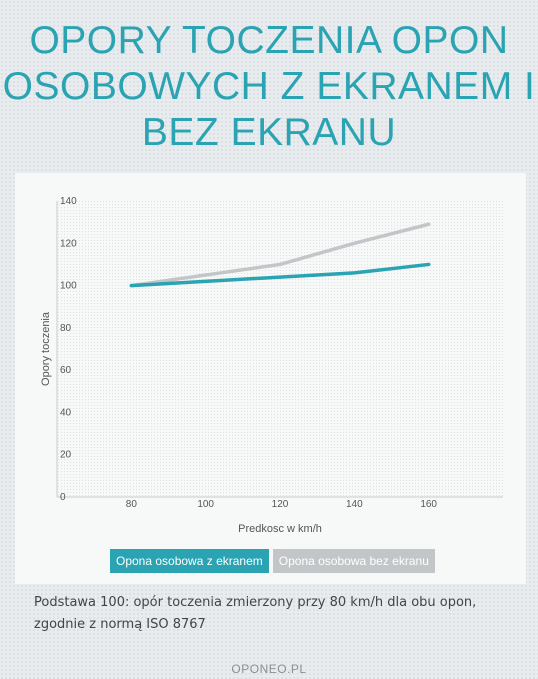  I want to click on y-tick-label: 80, so click(66, 328).